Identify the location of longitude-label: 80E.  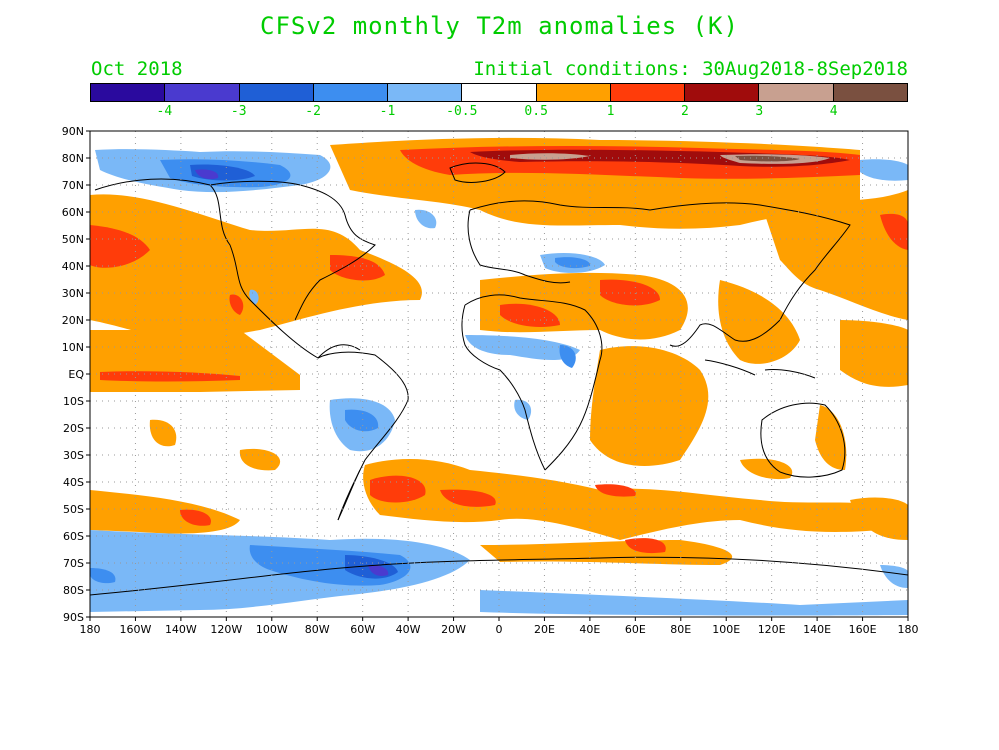
(680, 629).